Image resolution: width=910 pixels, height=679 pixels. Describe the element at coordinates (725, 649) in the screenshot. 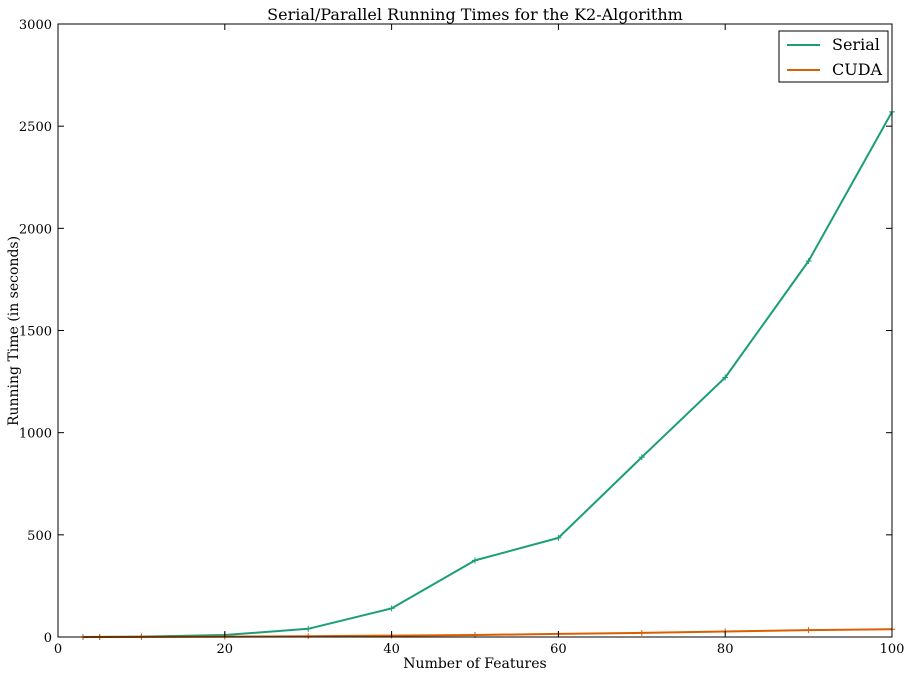

I see `x-tick-label: 80` at that location.